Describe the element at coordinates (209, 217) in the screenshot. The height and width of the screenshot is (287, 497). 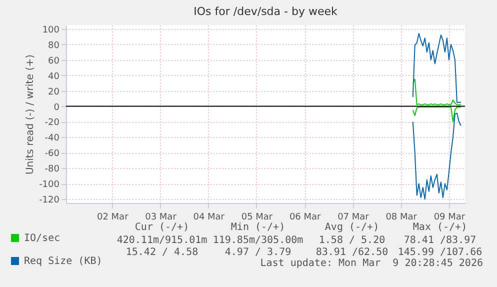
I see `x-tick-label: 04 Mar` at that location.